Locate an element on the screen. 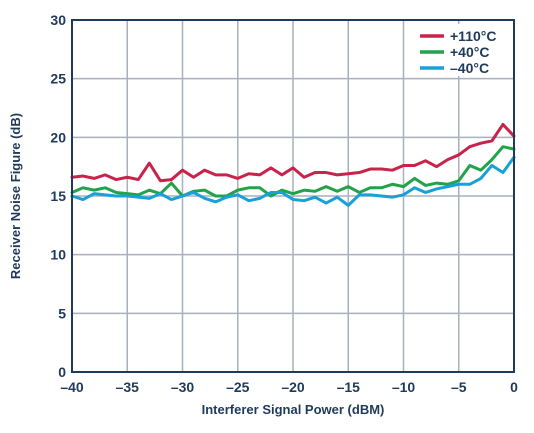 This screenshot has width=534, height=433. y-tick-label: 0 is located at coordinates (62, 372).